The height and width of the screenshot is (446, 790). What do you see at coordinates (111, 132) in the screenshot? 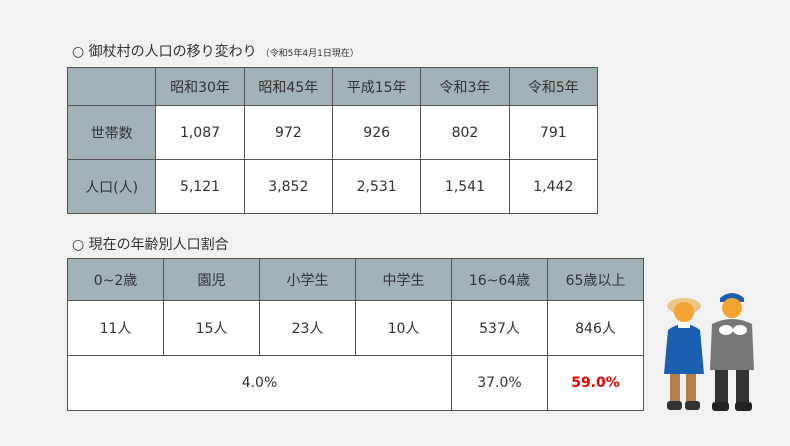
I see `row-label: 世帯数` at bounding box center [111, 132].